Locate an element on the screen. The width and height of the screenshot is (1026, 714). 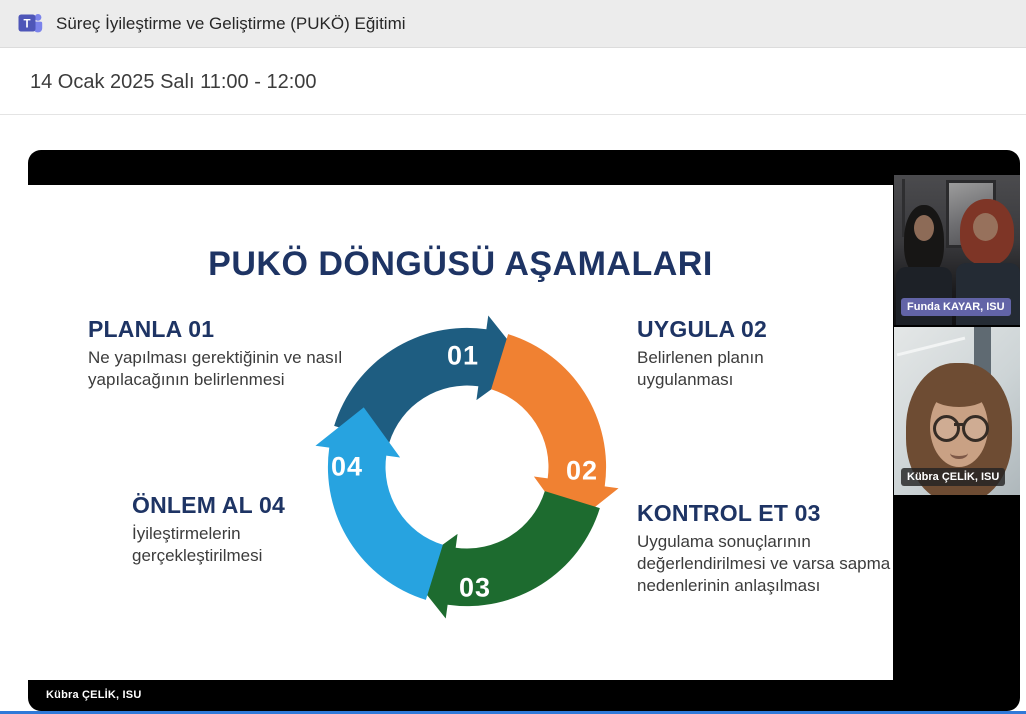
person-left-face is located at coordinates (924, 228).